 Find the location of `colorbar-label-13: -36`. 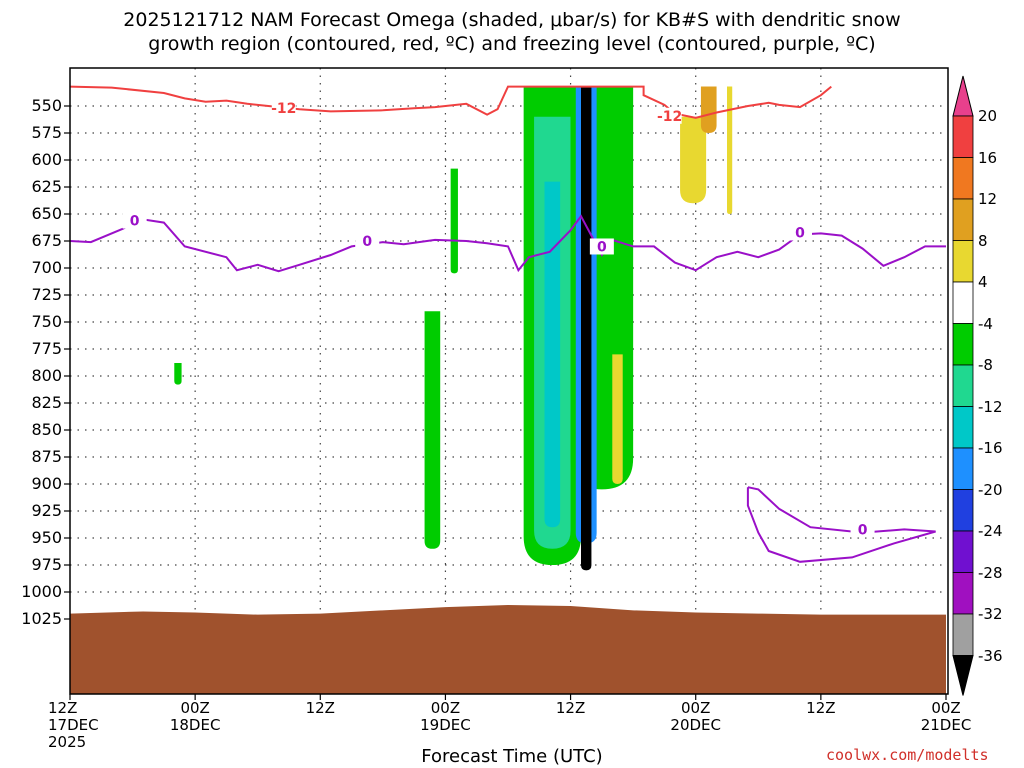

colorbar-label-13: -36 is located at coordinates (990, 655).